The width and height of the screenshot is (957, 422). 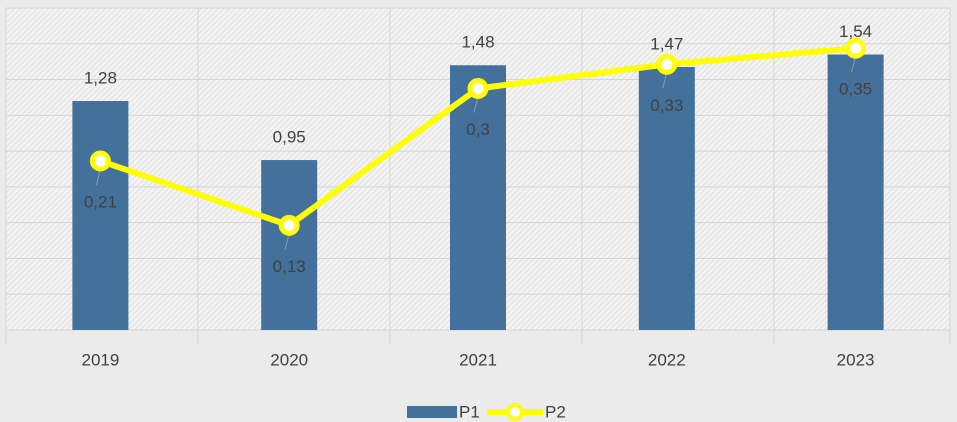 What do you see at coordinates (477, 42) in the screenshot?
I see `data-label: 1,48` at bounding box center [477, 42].